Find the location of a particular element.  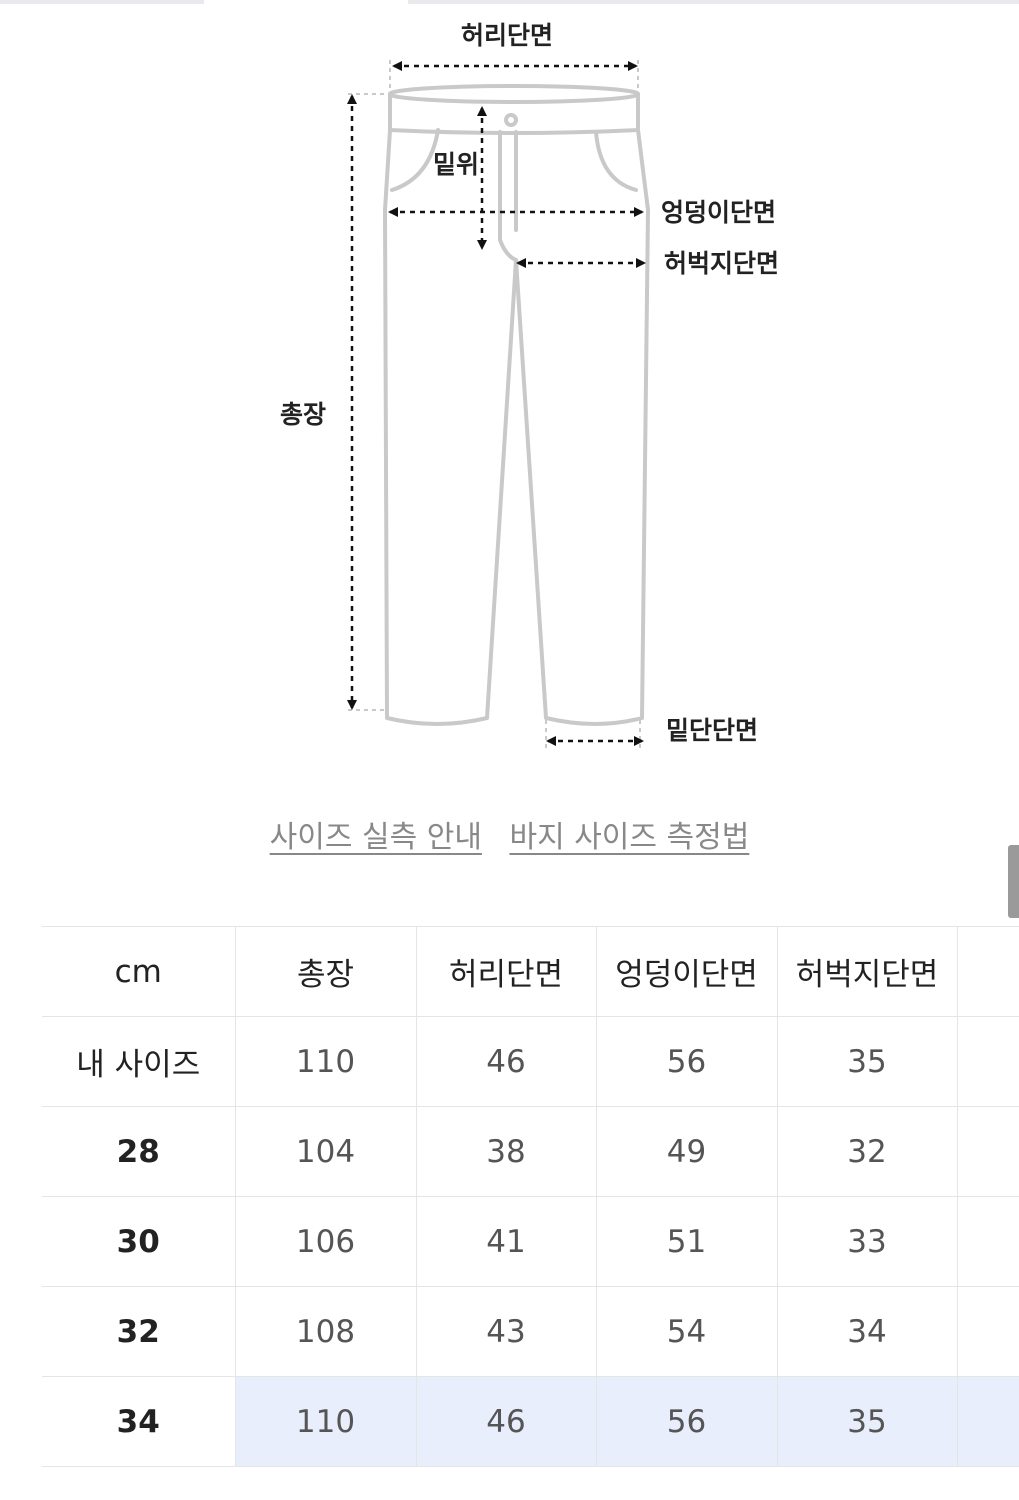

row-label: 30 is located at coordinates (138, 1241).